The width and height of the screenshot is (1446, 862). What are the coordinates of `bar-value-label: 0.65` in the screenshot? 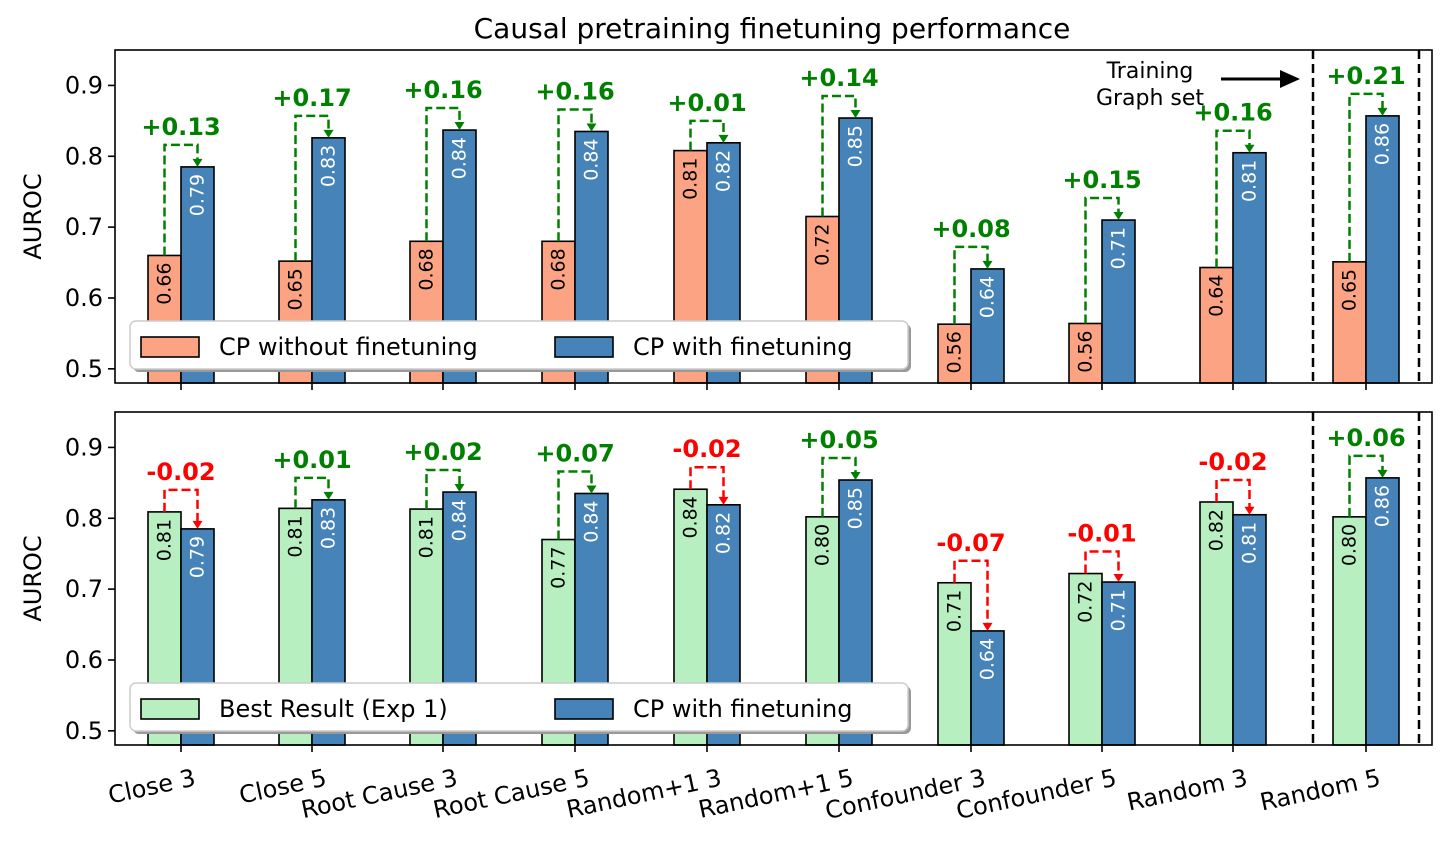 It's located at (296, 289).